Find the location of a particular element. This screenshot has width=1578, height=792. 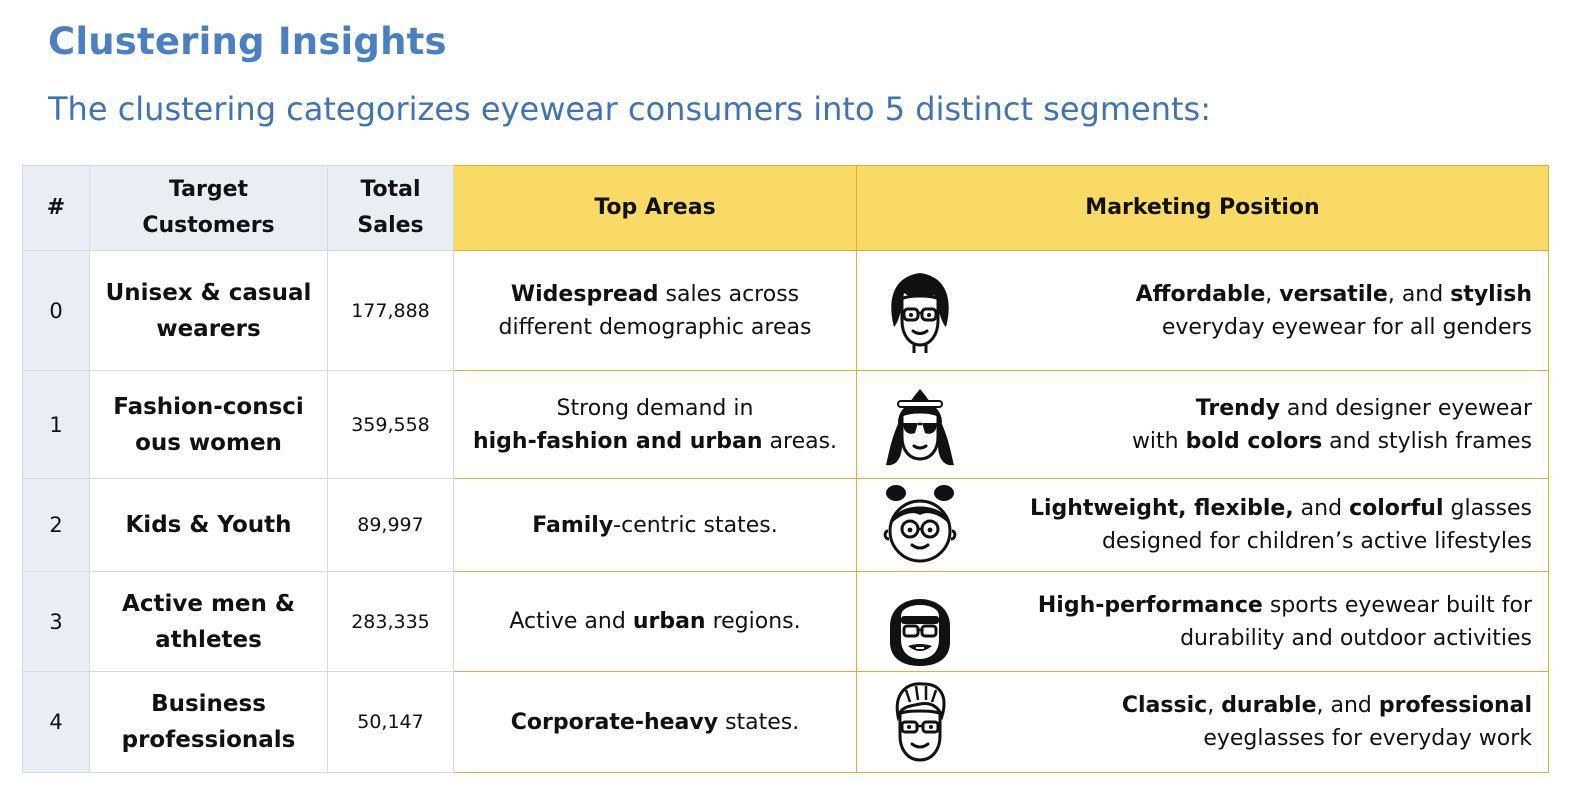

athlete-helmet-icon is located at coordinates (920, 623).